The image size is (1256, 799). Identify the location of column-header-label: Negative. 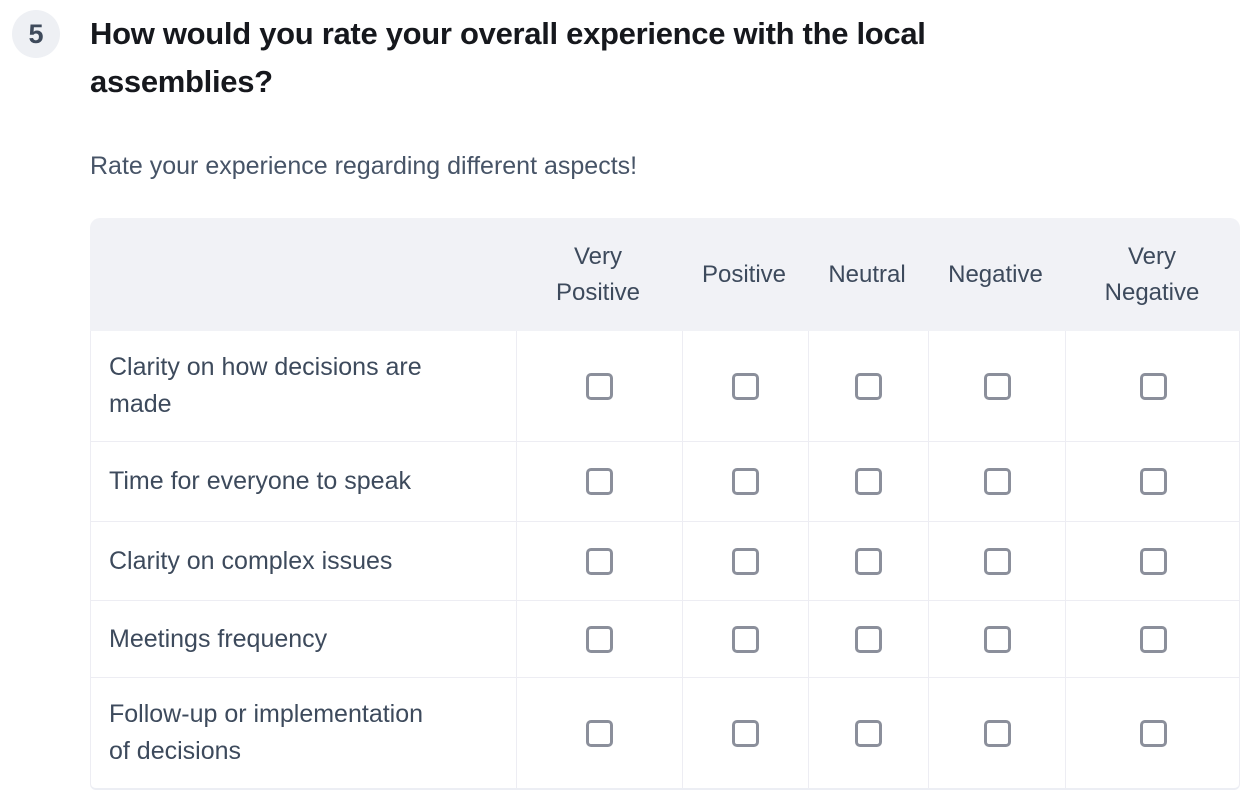
(995, 274).